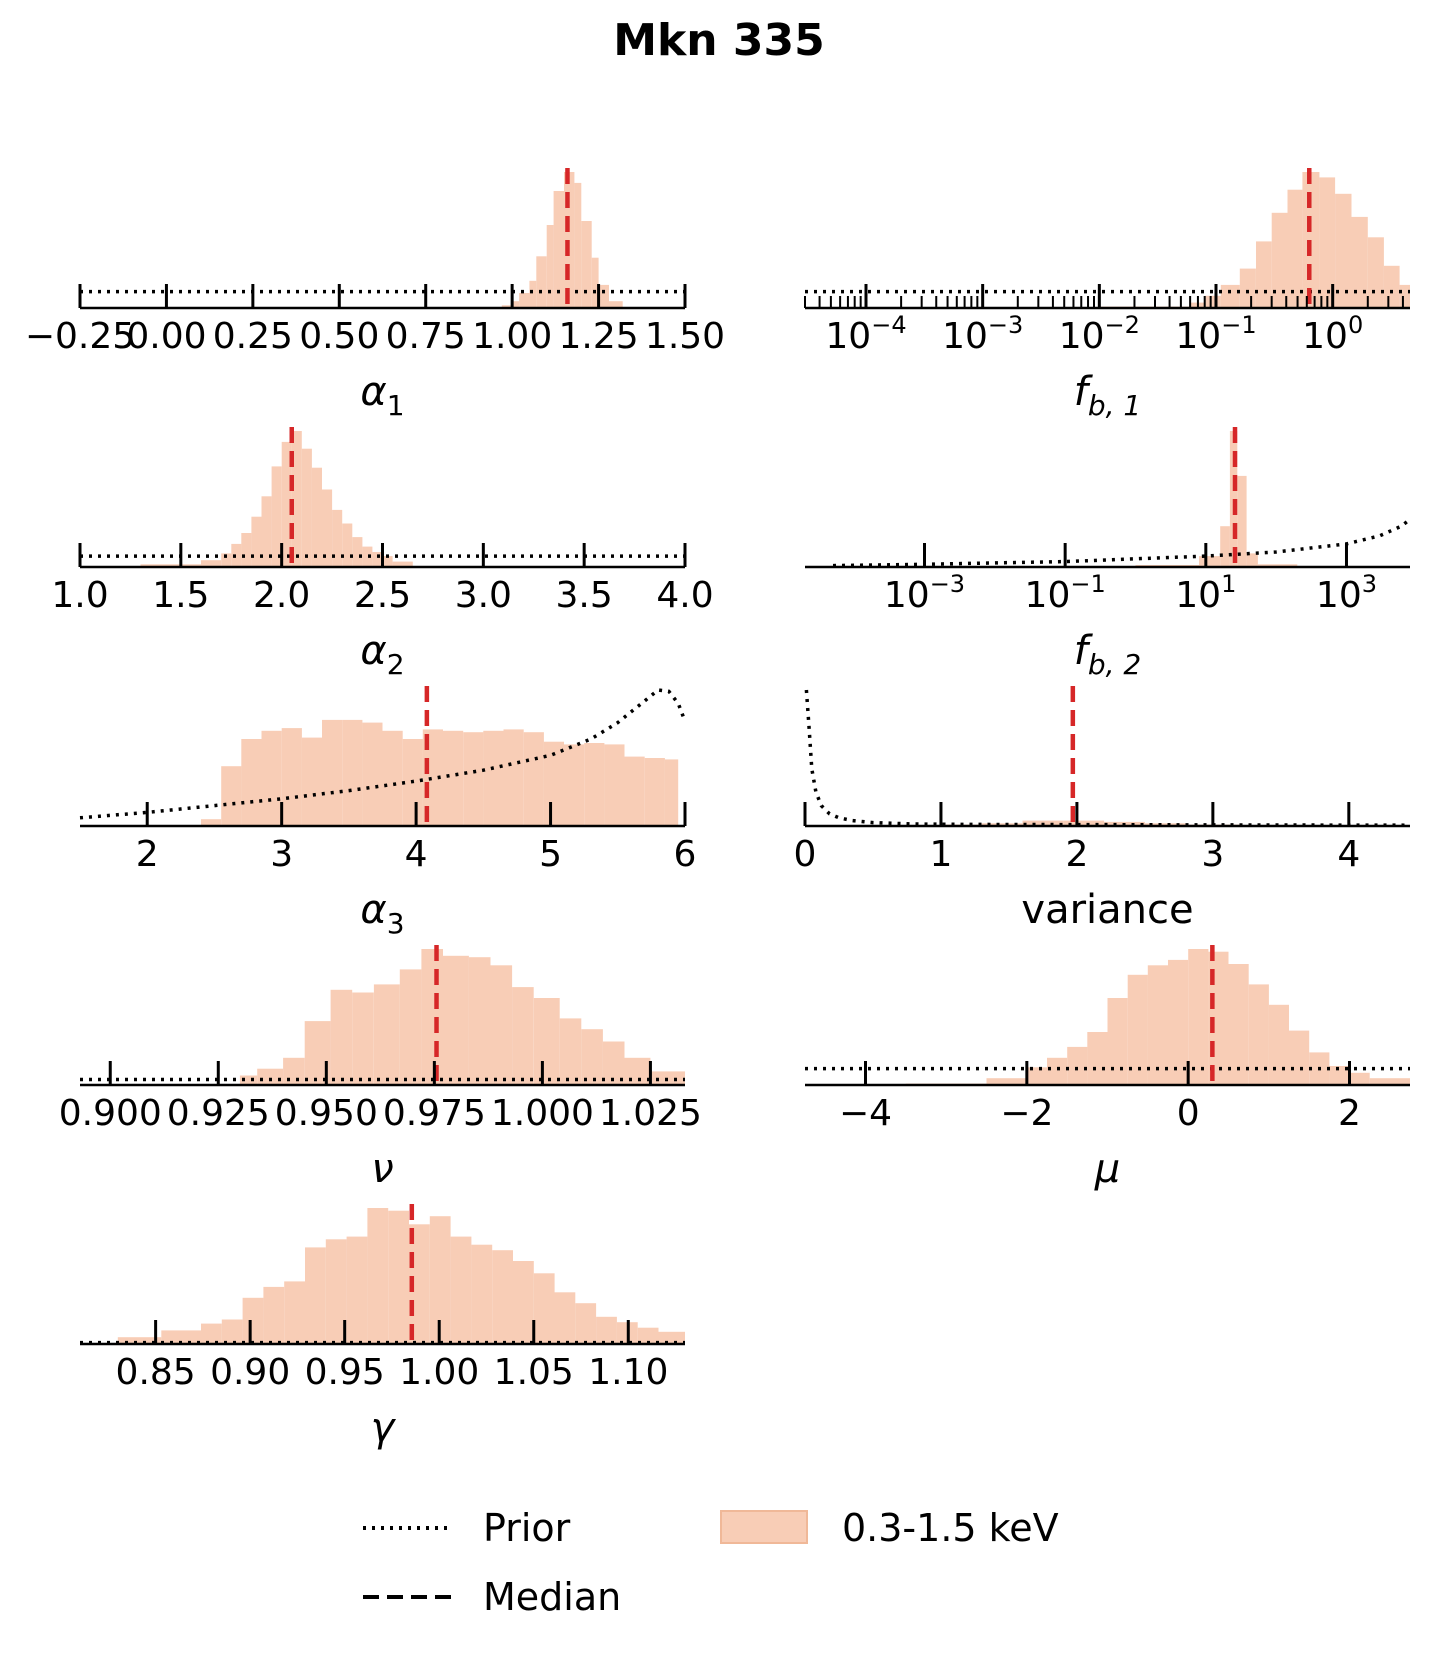 This screenshot has width=1438, height=1668. What do you see at coordinates (382, 595) in the screenshot?
I see `tick-label: 2.5` at bounding box center [382, 595].